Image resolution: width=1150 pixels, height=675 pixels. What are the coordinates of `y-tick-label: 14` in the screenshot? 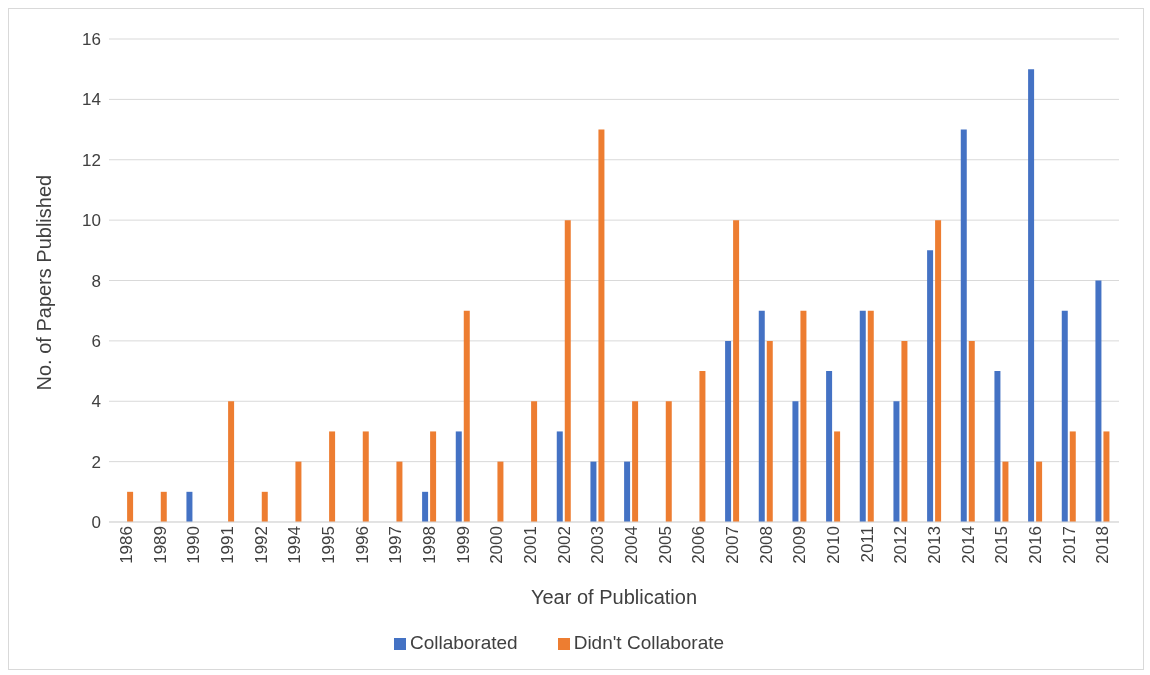 It's located at (91, 100).